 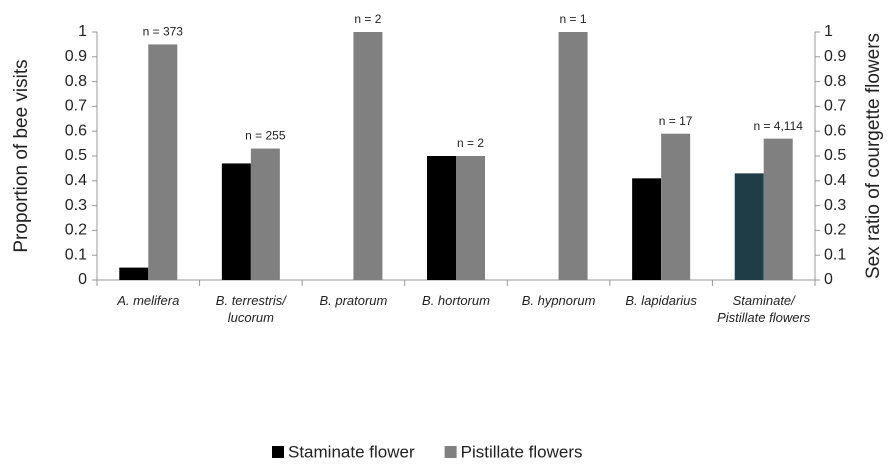 What do you see at coordinates (835, 56) in the screenshot?
I see `y2-tick-label: 0.9` at bounding box center [835, 56].